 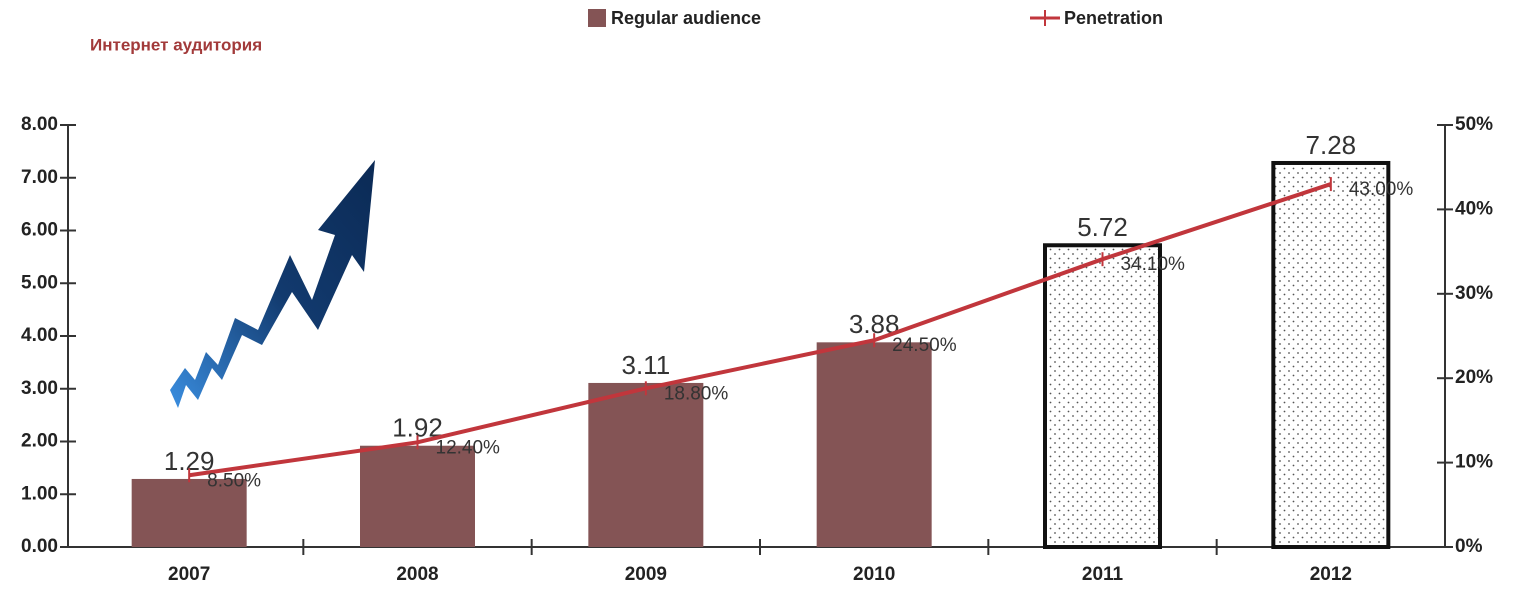 What do you see at coordinates (1474, 462) in the screenshot?
I see `y2-tick-label: 10%` at bounding box center [1474, 462].